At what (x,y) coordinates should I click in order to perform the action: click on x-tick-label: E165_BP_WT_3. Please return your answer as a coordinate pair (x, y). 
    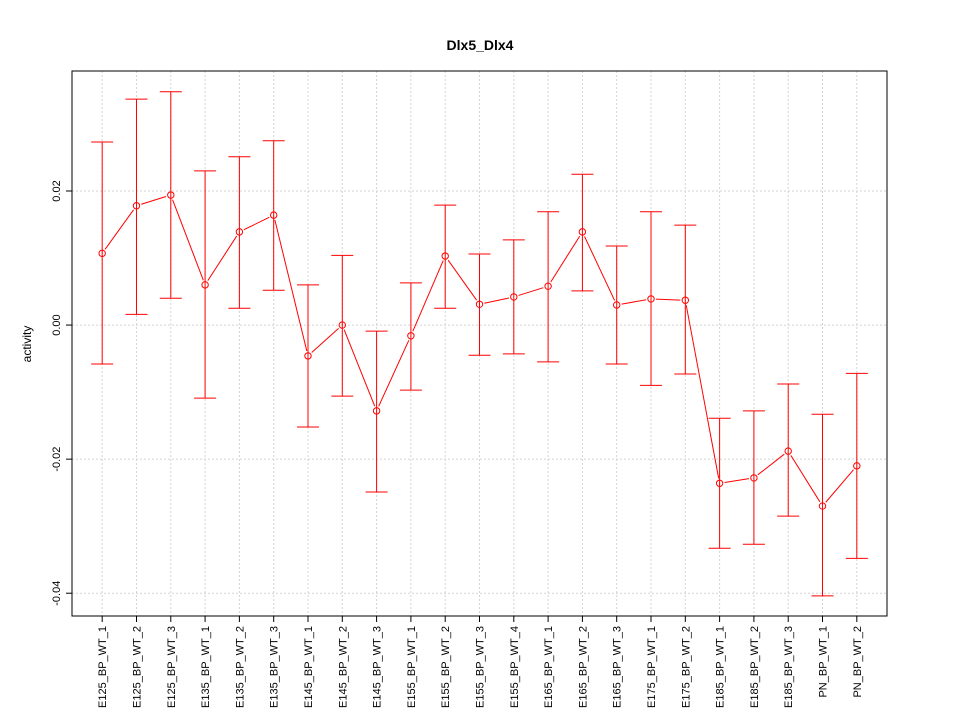
    Looking at the image, I should click on (618, 667).